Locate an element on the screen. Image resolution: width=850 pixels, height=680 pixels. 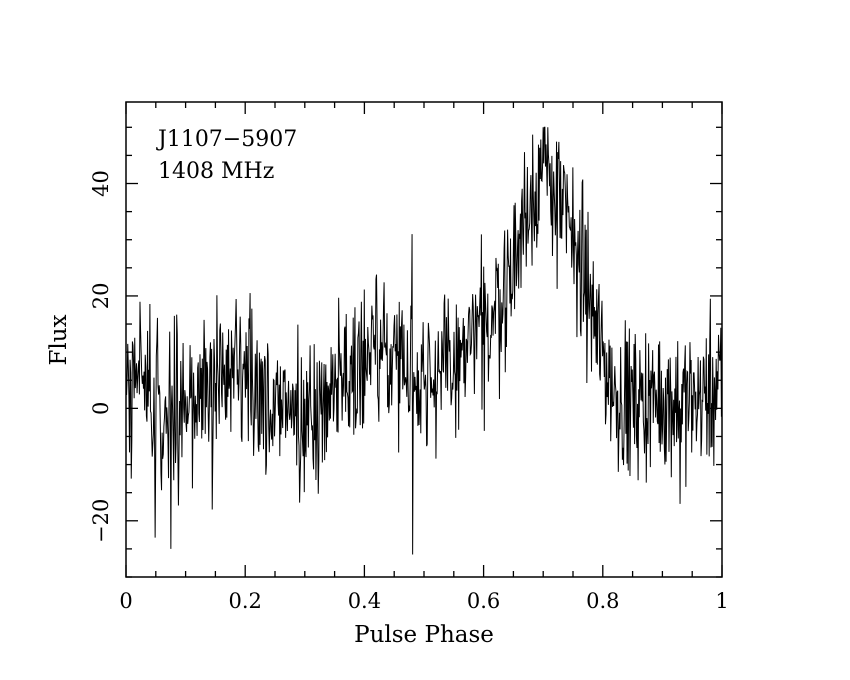
y-tick-label: 0 is located at coordinates (101, 408).